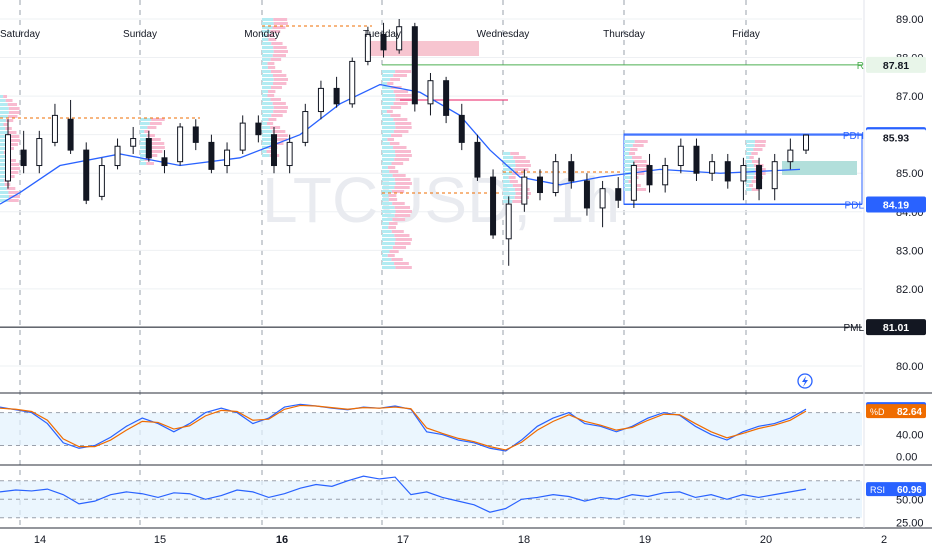  Describe the element at coordinates (910, 97) in the screenshot. I see `price-tick-label: 87.00` at that location.